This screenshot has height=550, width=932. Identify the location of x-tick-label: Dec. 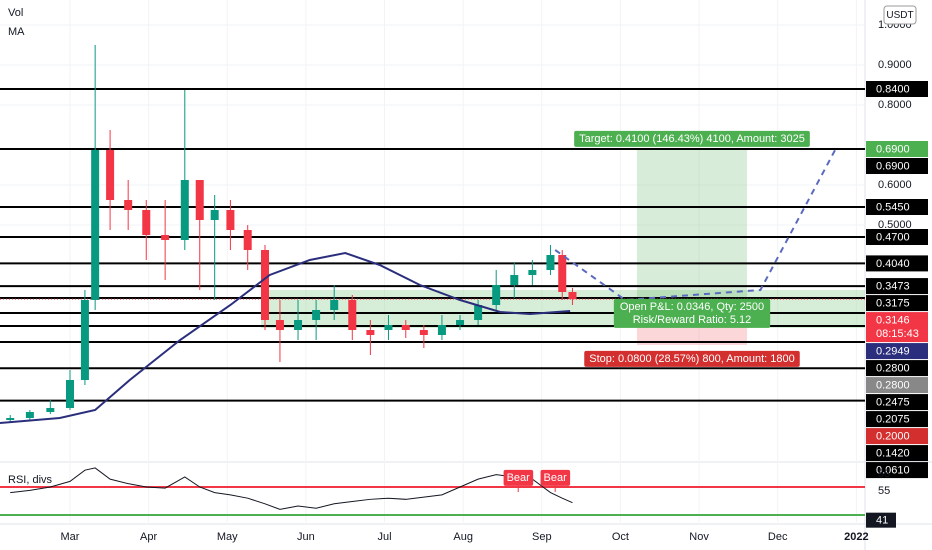
(778, 537).